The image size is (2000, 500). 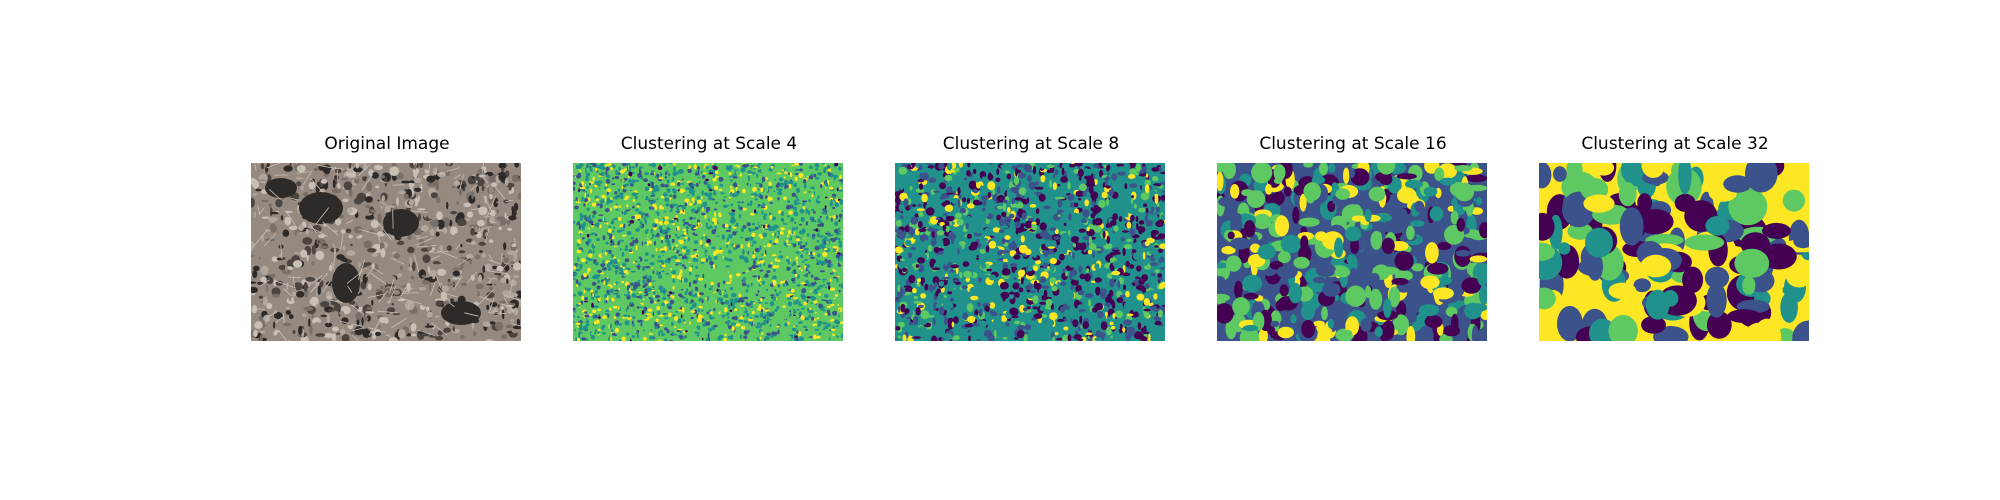 What do you see at coordinates (1353, 144) in the screenshot?
I see `panel-title: Clustering at Scale 16` at bounding box center [1353, 144].